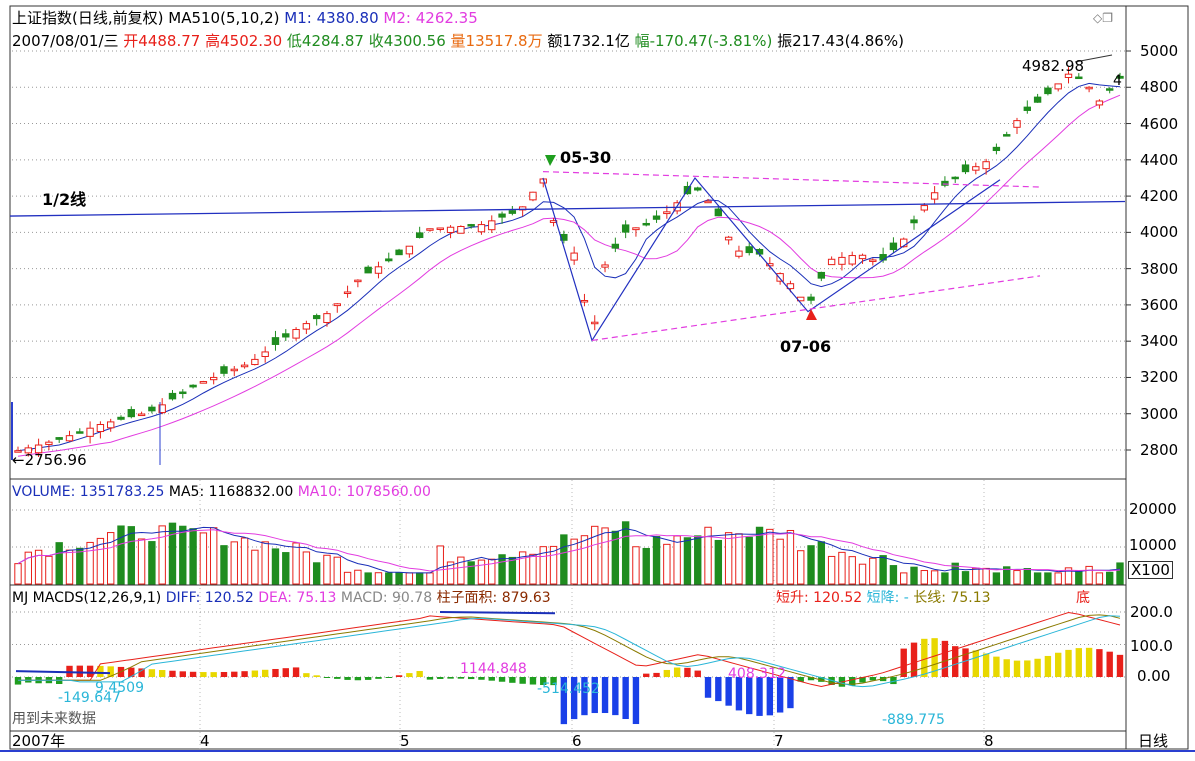 This screenshot has height=761, width=1195. Describe the element at coordinates (757, 674) in the screenshot. I see `macd-anno-408: 408.312` at that location.